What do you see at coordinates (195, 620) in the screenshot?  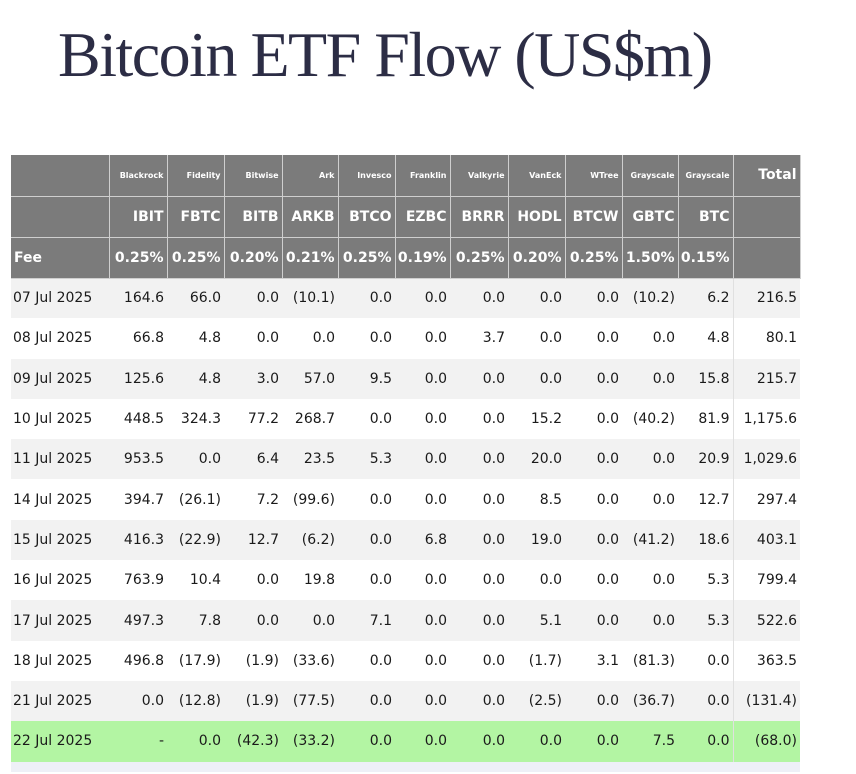 I see `flow-cell: 7.8` at bounding box center [195, 620].